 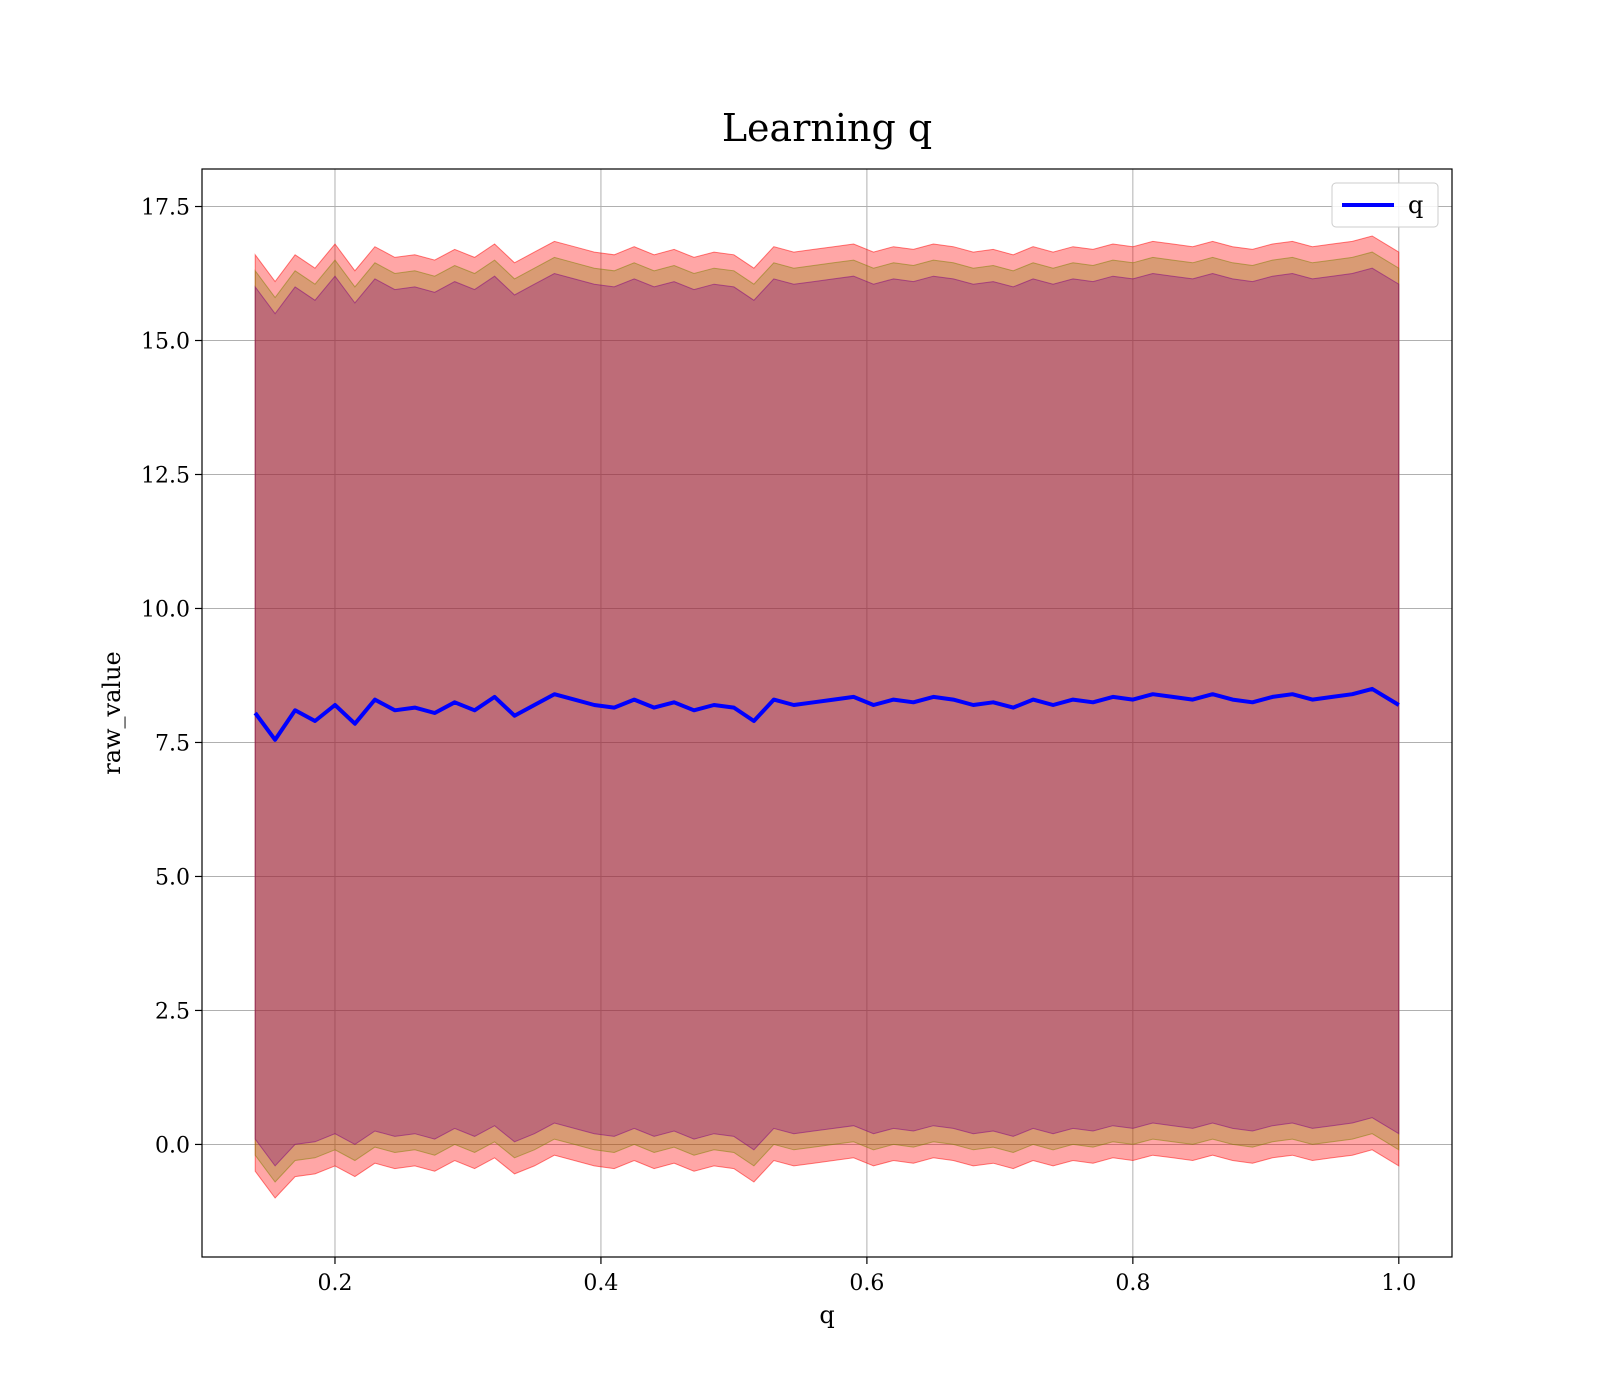 I want to click on y-tick-label: 10.0, so click(x=165, y=609).